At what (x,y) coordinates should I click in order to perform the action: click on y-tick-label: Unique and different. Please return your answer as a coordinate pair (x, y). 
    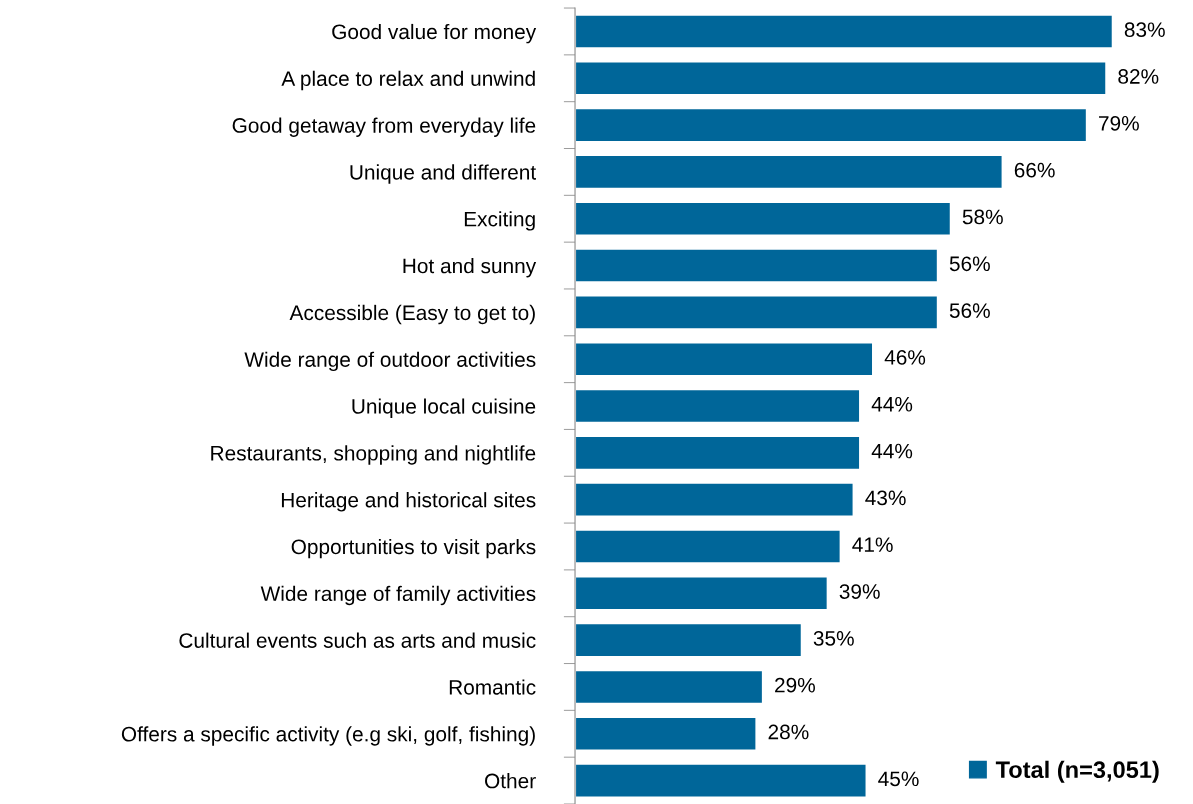
    Looking at the image, I should click on (443, 174).